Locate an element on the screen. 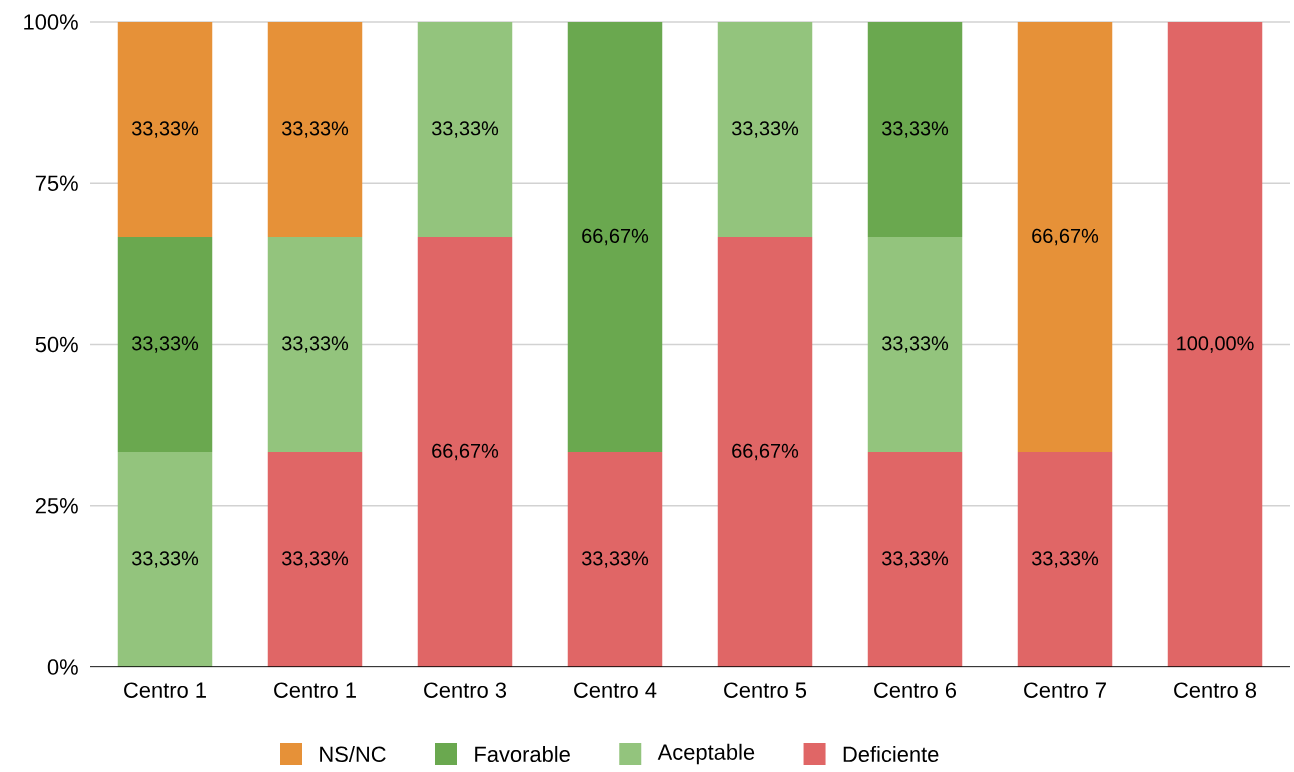  y-tick-label: 75% is located at coordinates (56, 183).